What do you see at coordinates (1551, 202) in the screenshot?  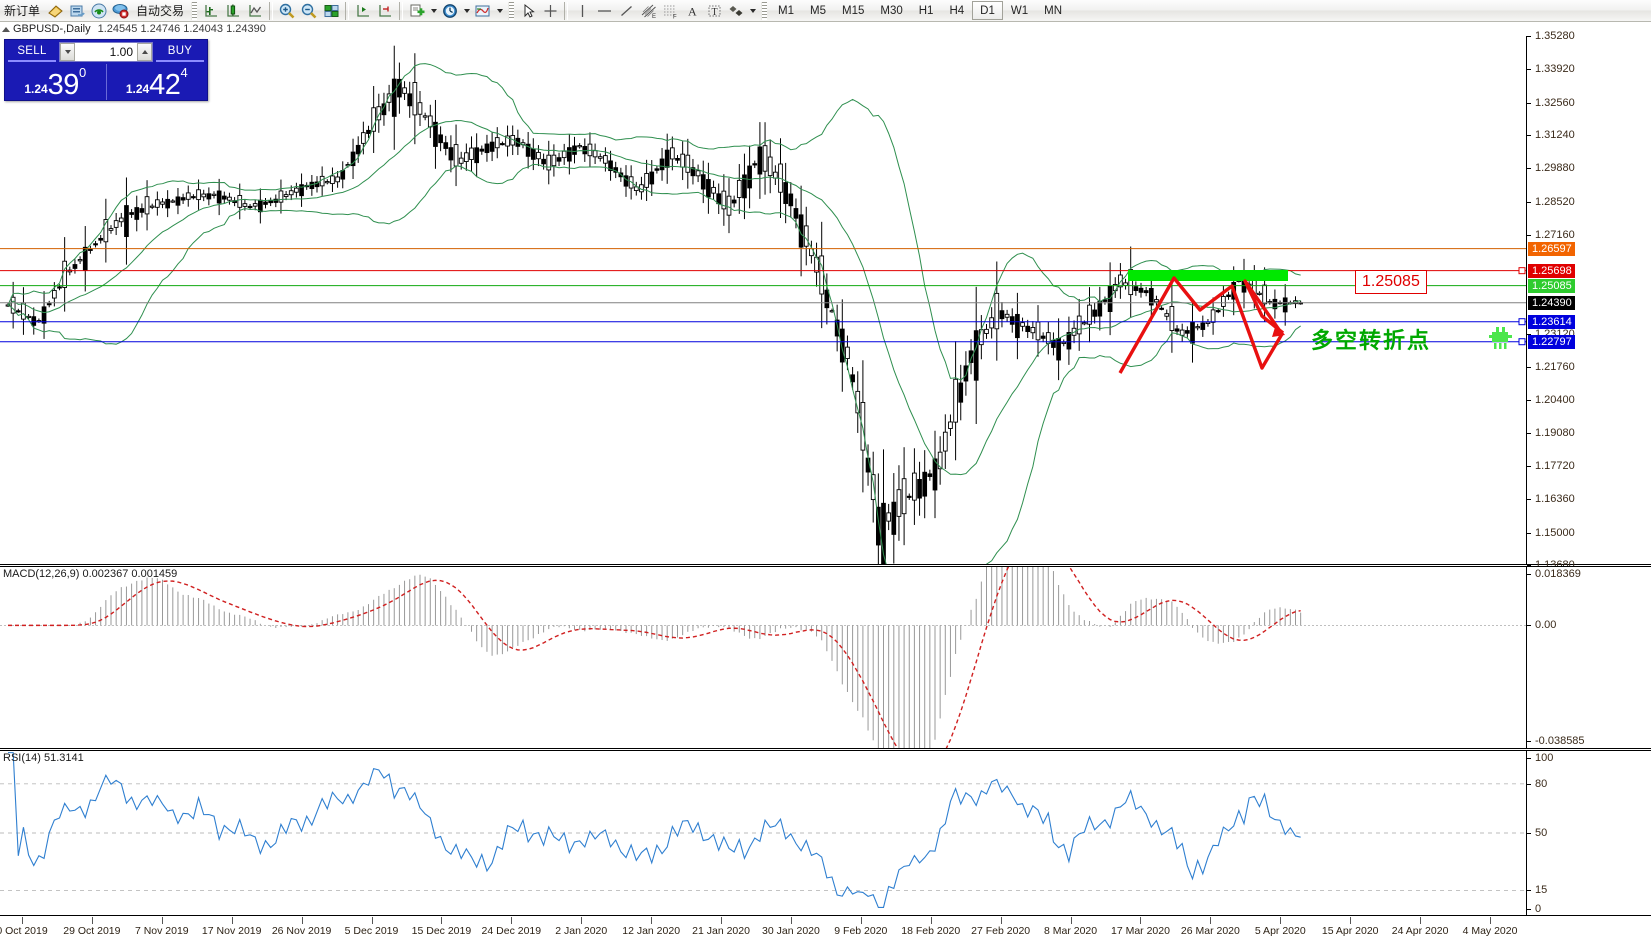 I see `price-tick: 1.28520` at bounding box center [1551, 202].